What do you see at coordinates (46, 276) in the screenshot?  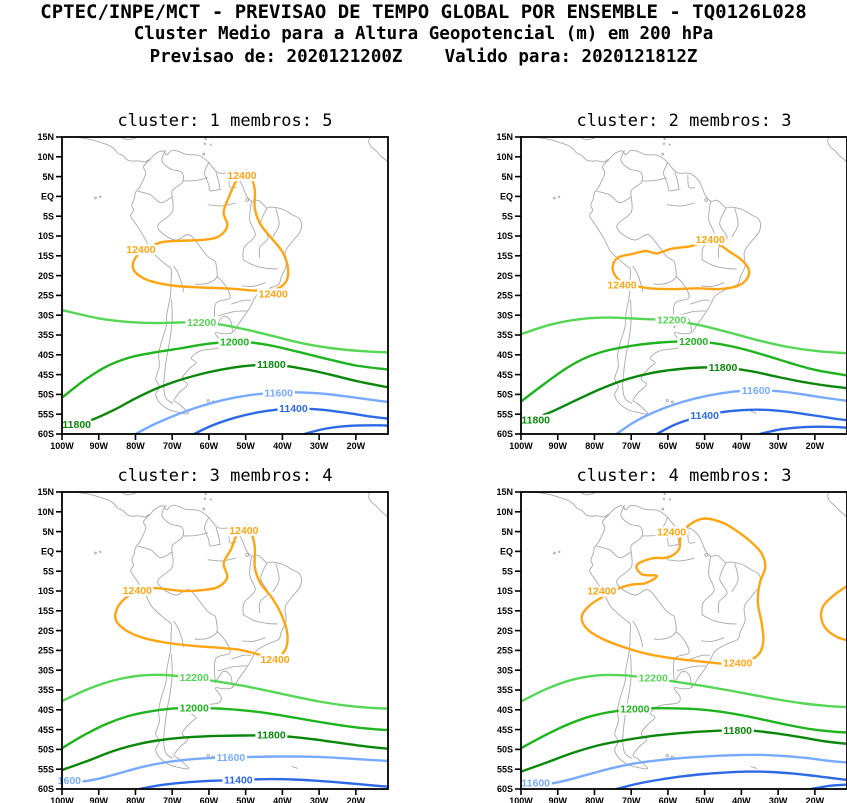 I see `lat-tick-label: 20S` at bounding box center [46, 276].